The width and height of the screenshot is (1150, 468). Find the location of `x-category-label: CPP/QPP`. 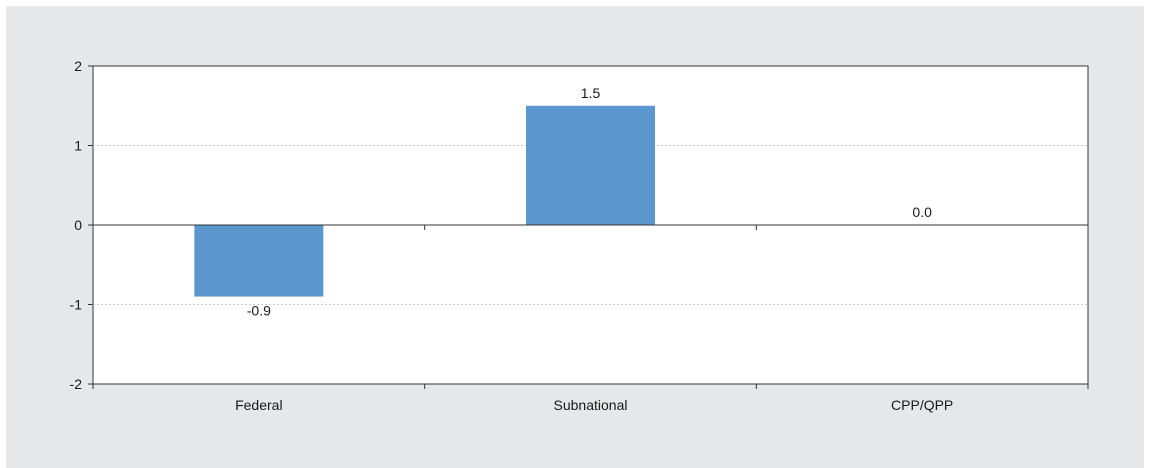

x-category-label: CPP/QPP is located at coordinates (922, 405).